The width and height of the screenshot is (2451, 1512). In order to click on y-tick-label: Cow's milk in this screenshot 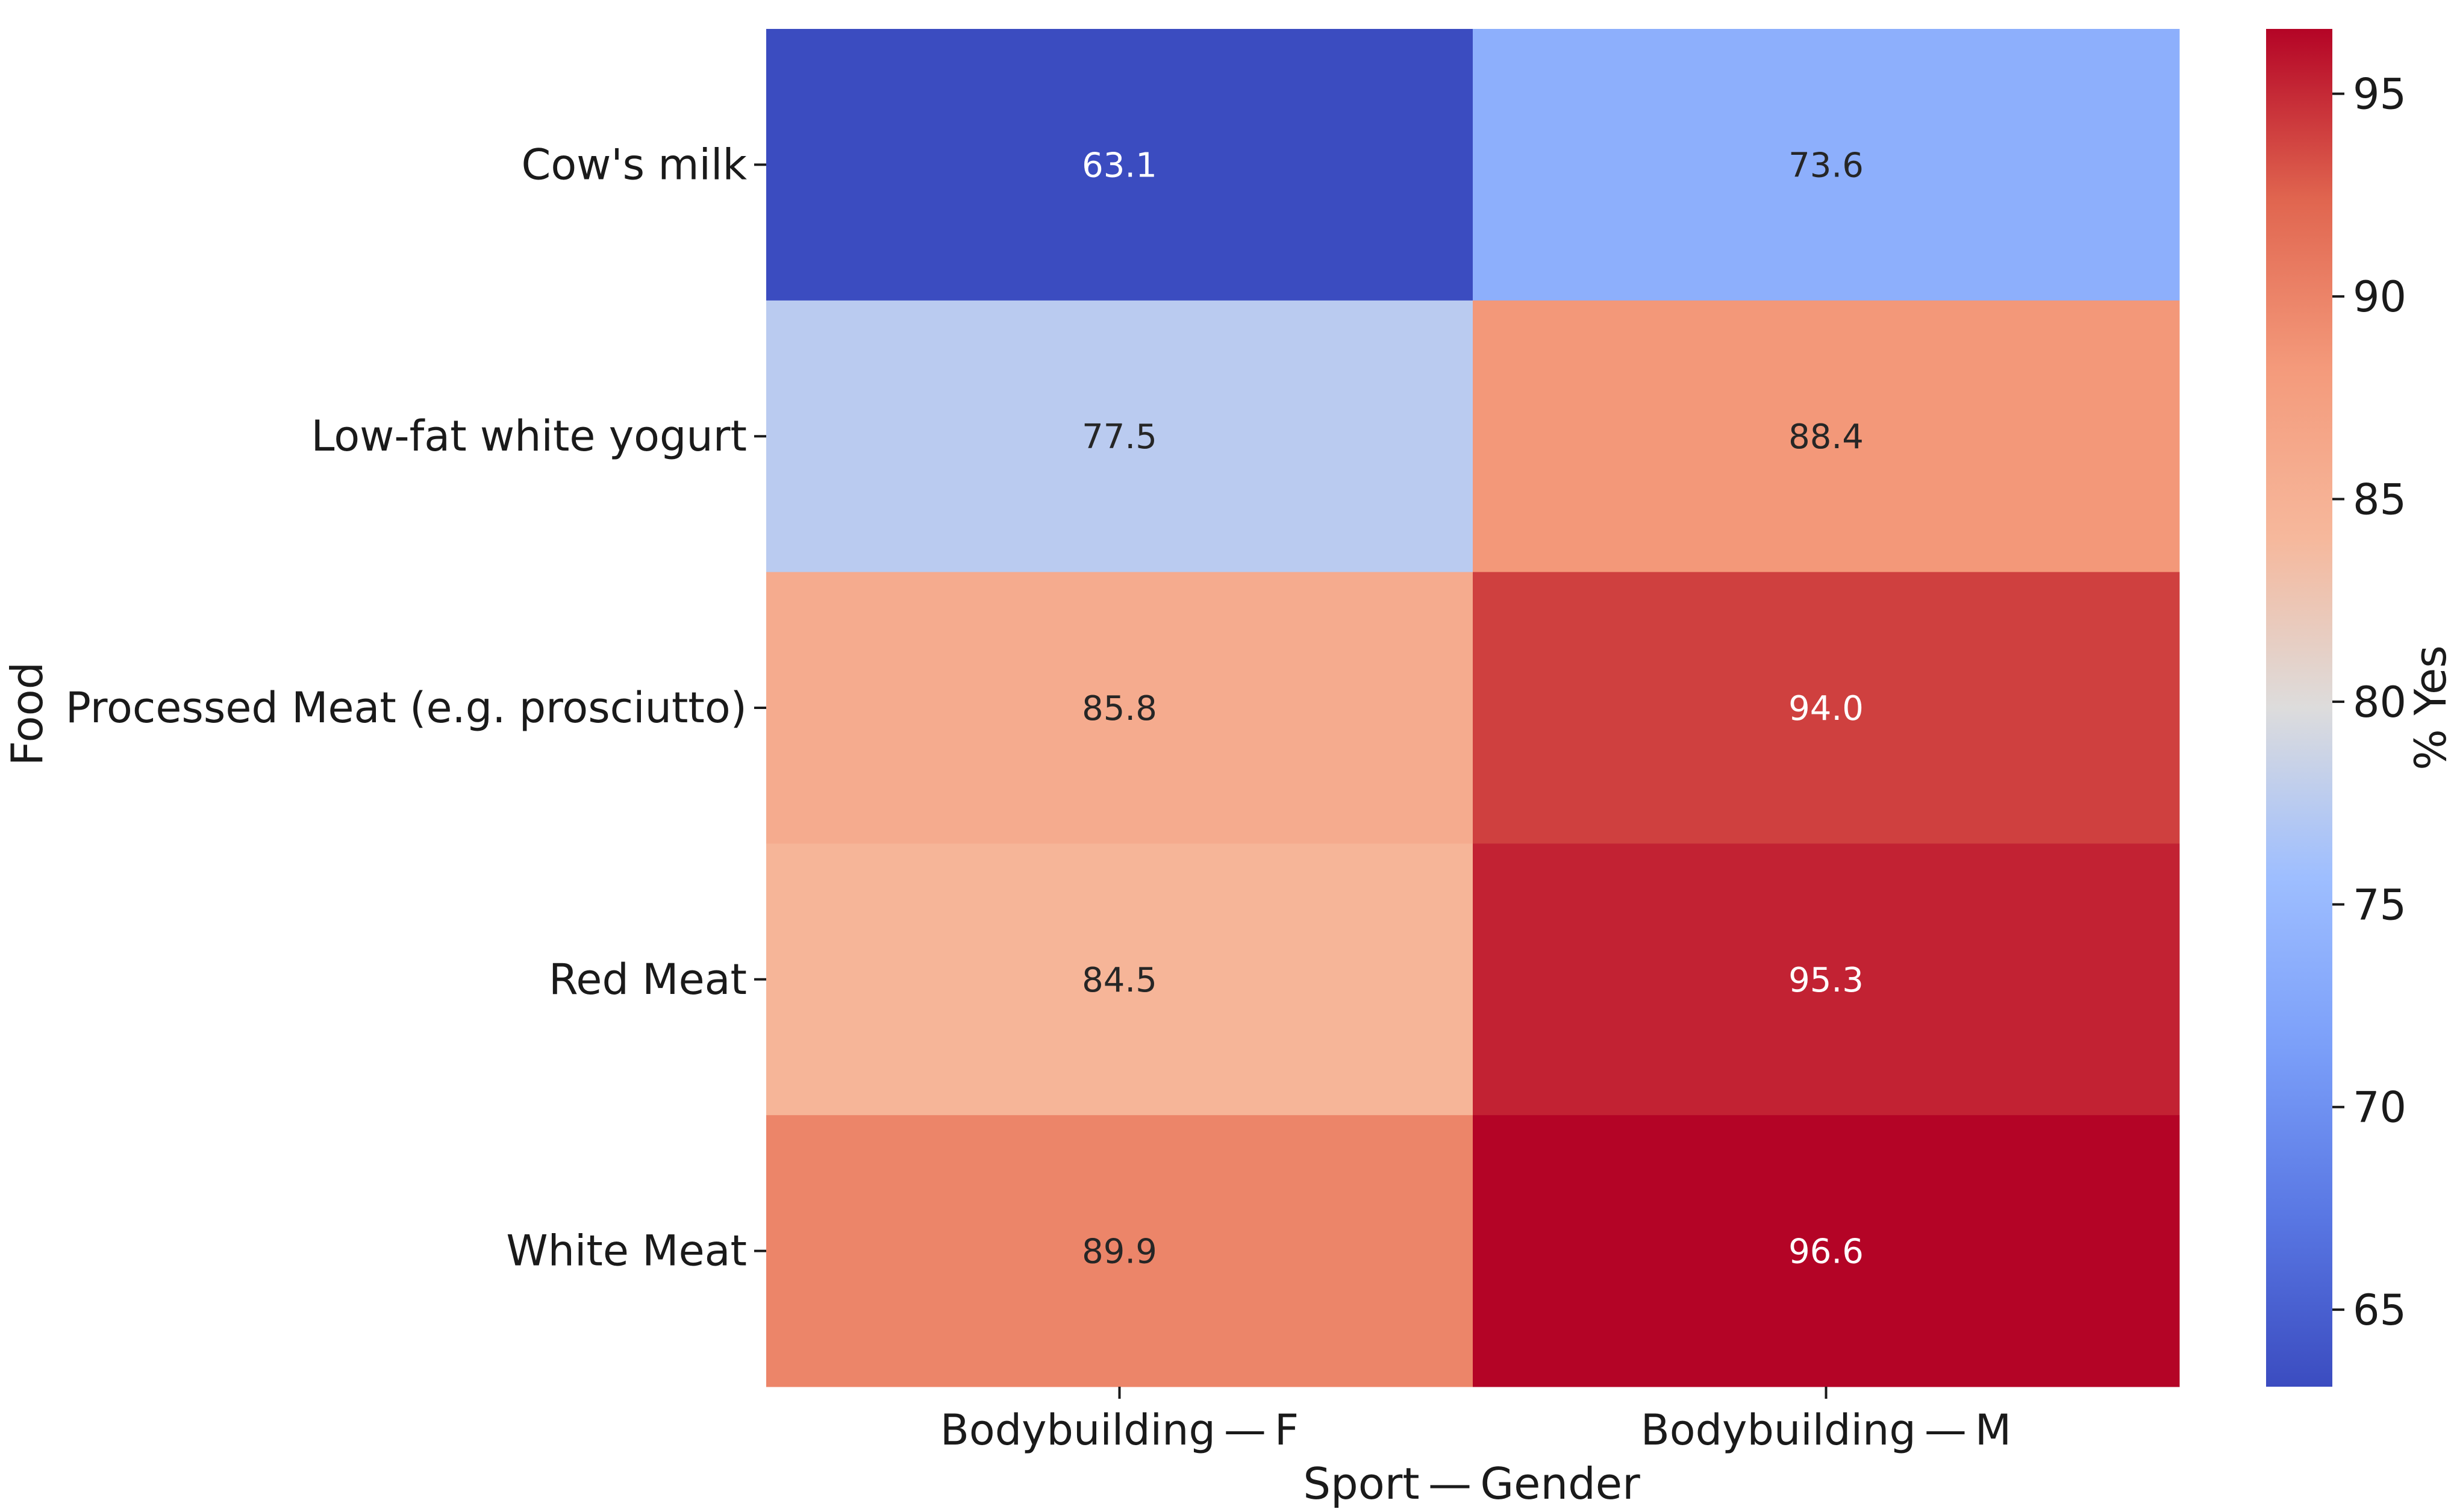, I will do `click(634, 164)`.